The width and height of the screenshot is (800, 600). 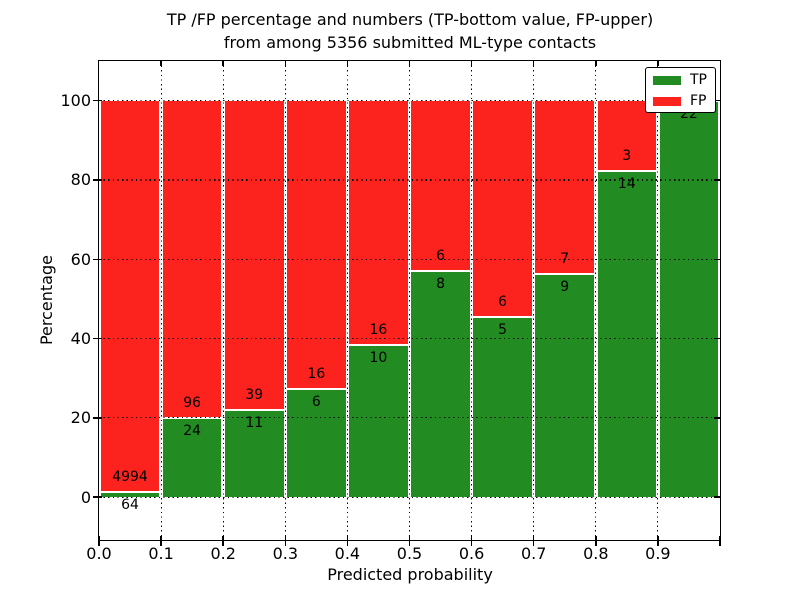 I want to click on bar-tp-count-label: 11, so click(x=254, y=422).